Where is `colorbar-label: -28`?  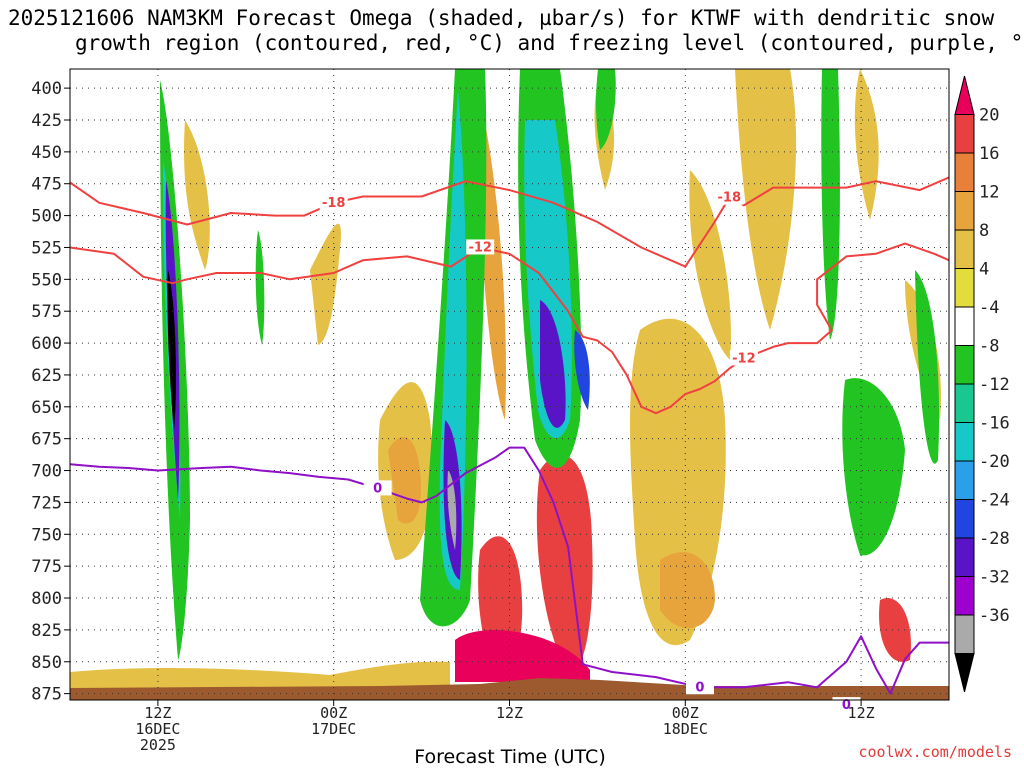
colorbar-label: -28 is located at coordinates (994, 539).